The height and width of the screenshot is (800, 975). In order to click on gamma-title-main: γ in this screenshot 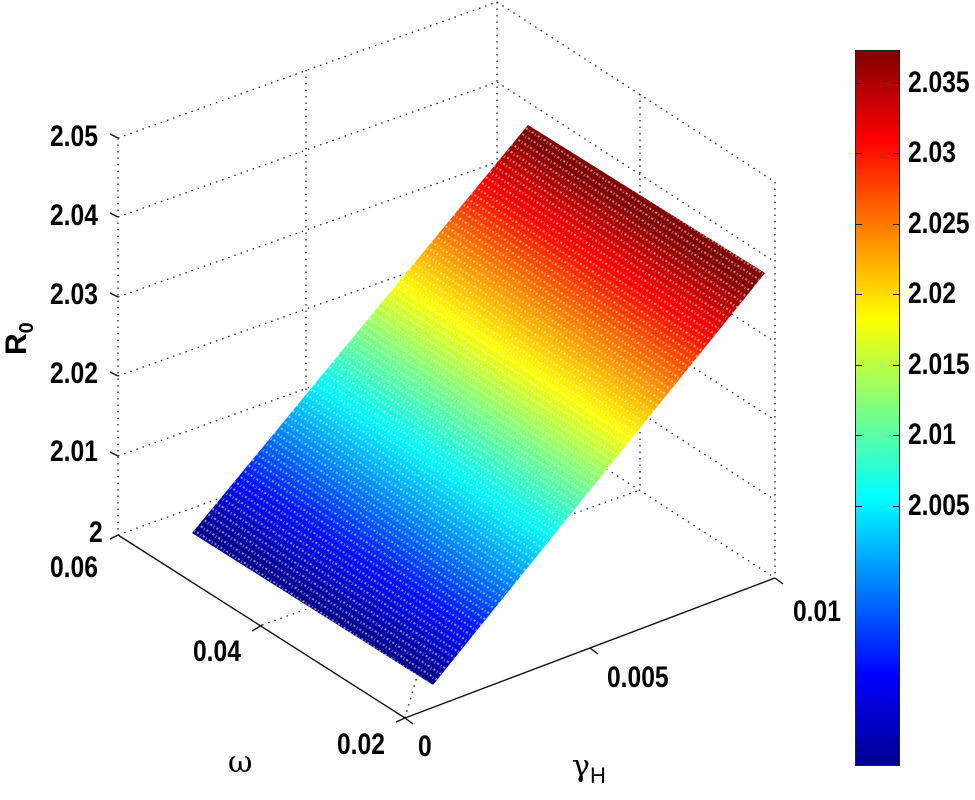, I will do `click(581, 766)`.